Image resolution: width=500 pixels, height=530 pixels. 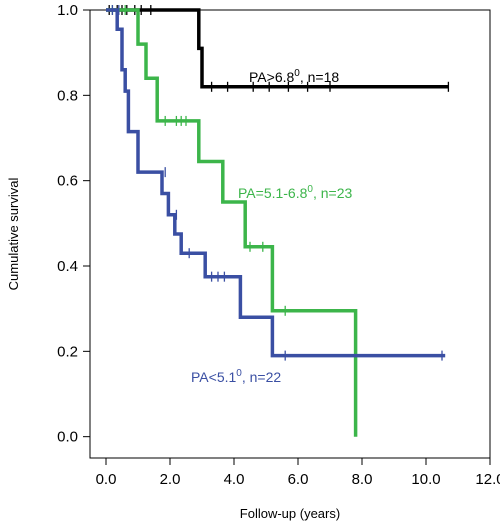 What do you see at coordinates (295, 192) in the screenshot?
I see `series-mid-pa-label: PA=5.1-6.80, n=23` at bounding box center [295, 192].